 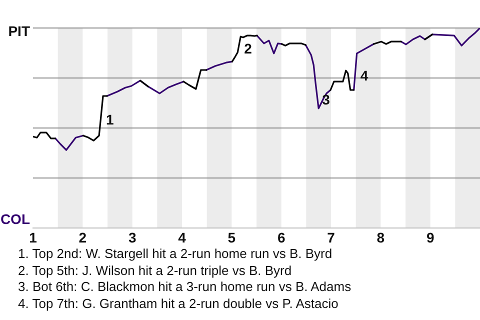 I want to click on x-tick-label: 8, so click(x=380, y=237).